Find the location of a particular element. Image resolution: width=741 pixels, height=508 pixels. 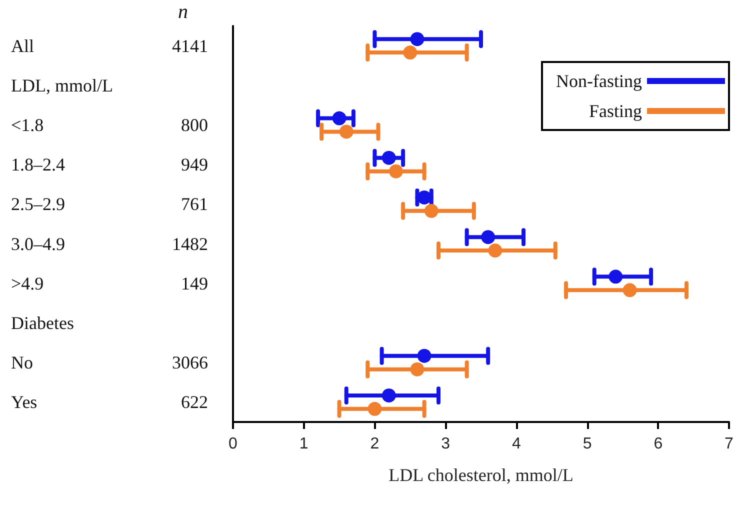

text: 1482 is located at coordinates (190, 244).